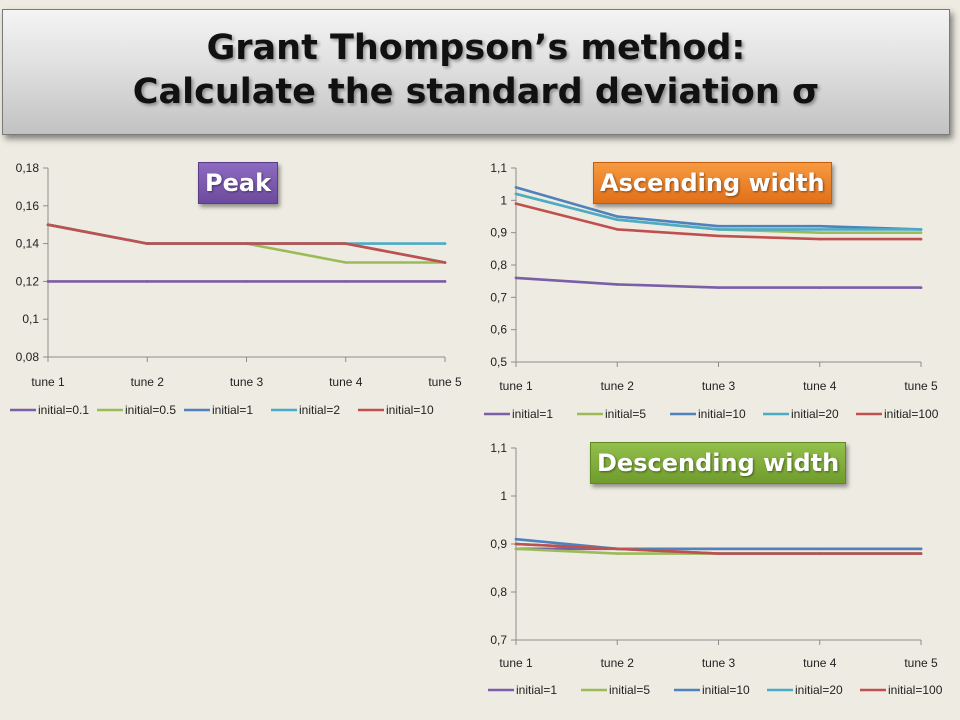 Image resolution: width=960 pixels, height=720 pixels. What do you see at coordinates (238, 183) in the screenshot?
I see `peak-label: Peak` at bounding box center [238, 183].